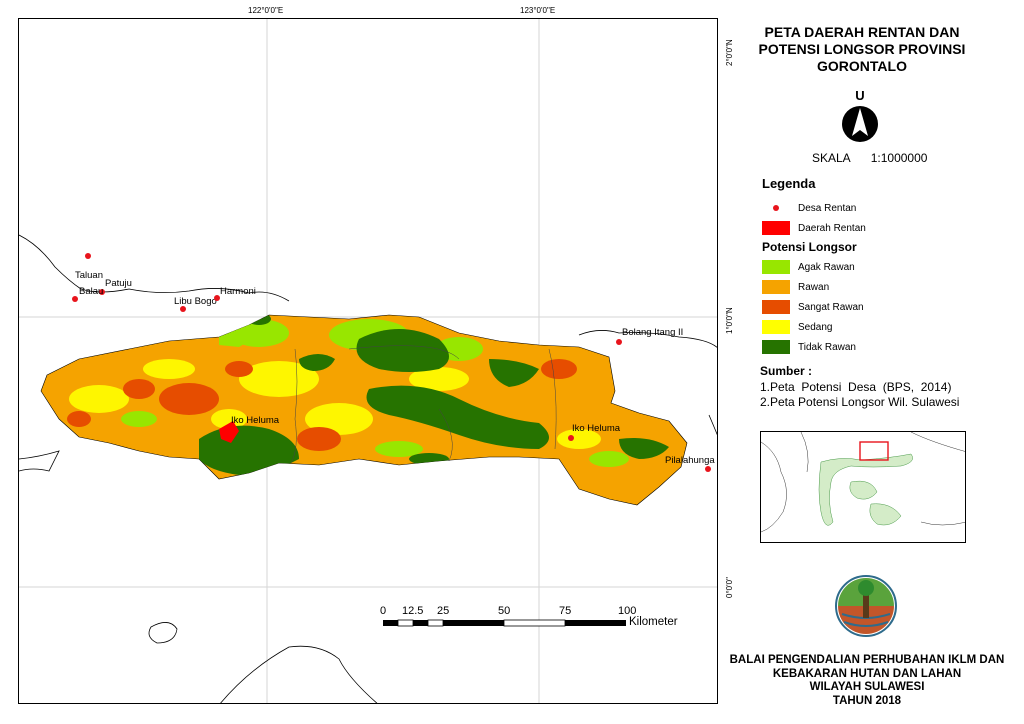 The height and width of the screenshot is (724, 1024). Describe the element at coordinates (266, 10) in the screenshot. I see `grid-label-lon-122: 122°0'0"E` at that location.